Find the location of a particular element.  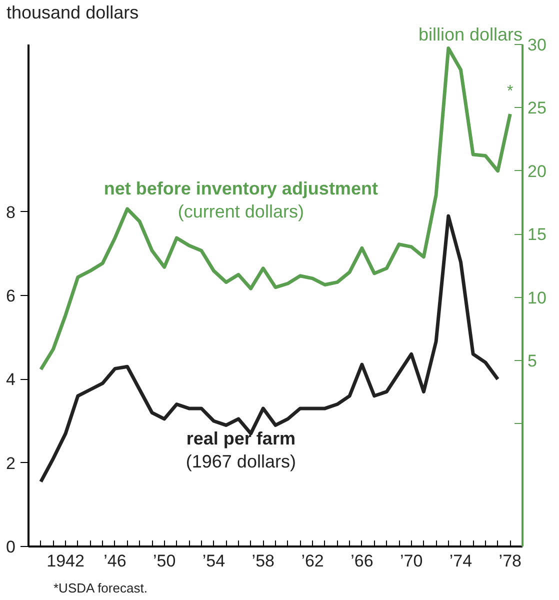

x-tick-label: ’70 is located at coordinates (411, 561).